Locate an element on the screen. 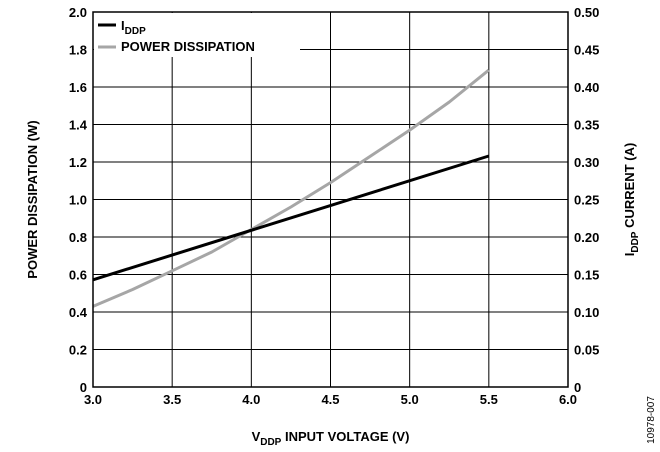 This screenshot has width=660, height=452. y-left-tick-label: 0.6 is located at coordinates (78, 275).